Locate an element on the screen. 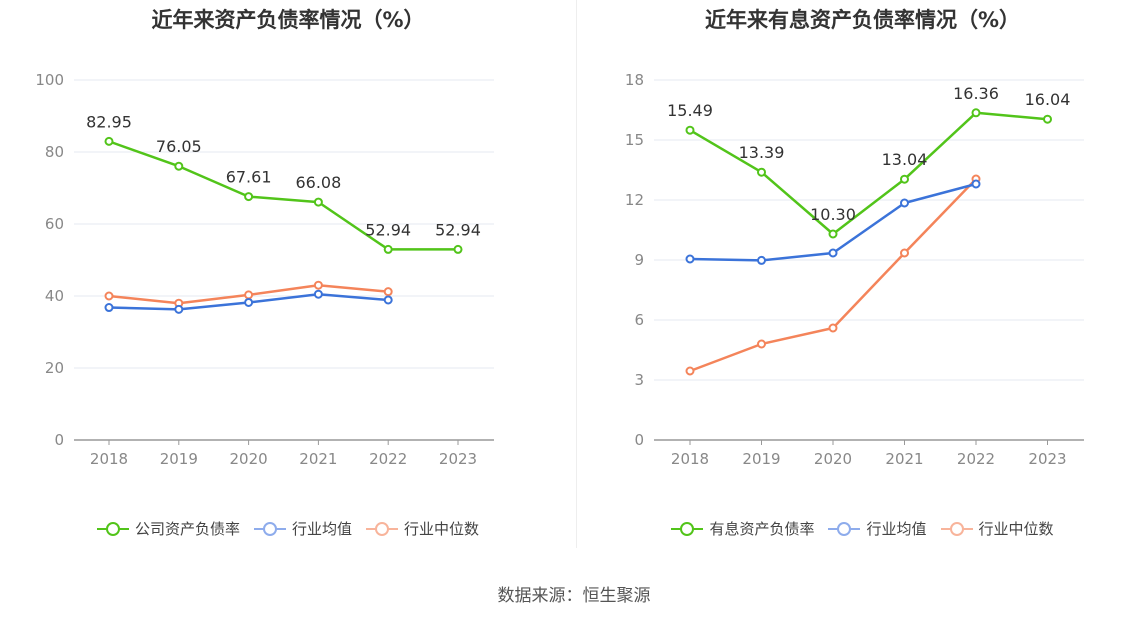  data-label: 13.39 is located at coordinates (762, 152).